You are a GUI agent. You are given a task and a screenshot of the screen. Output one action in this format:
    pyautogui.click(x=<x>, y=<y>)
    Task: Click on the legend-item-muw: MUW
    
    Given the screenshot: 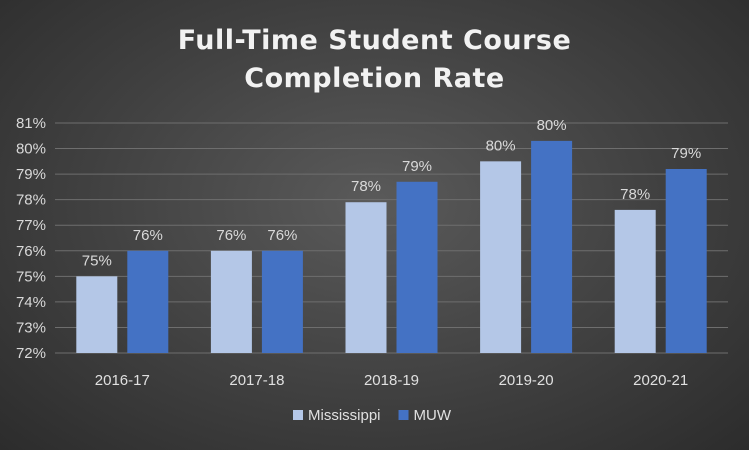 What is the action you would take?
    pyautogui.click(x=425, y=415)
    